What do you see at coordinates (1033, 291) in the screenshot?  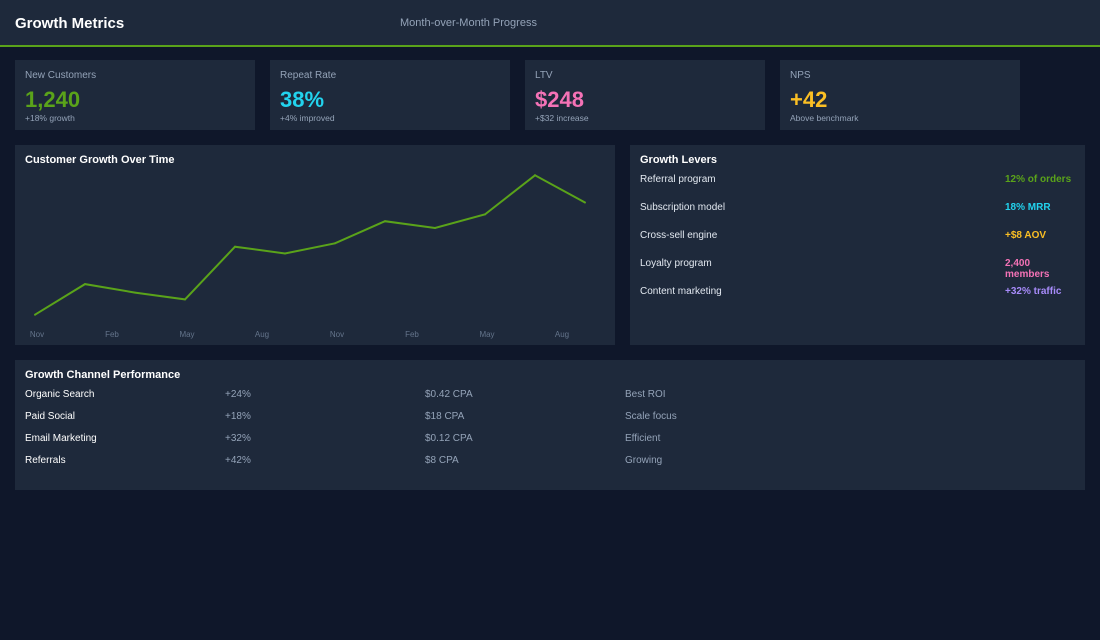 I see `lever-value: +32% traffic` at bounding box center [1033, 291].